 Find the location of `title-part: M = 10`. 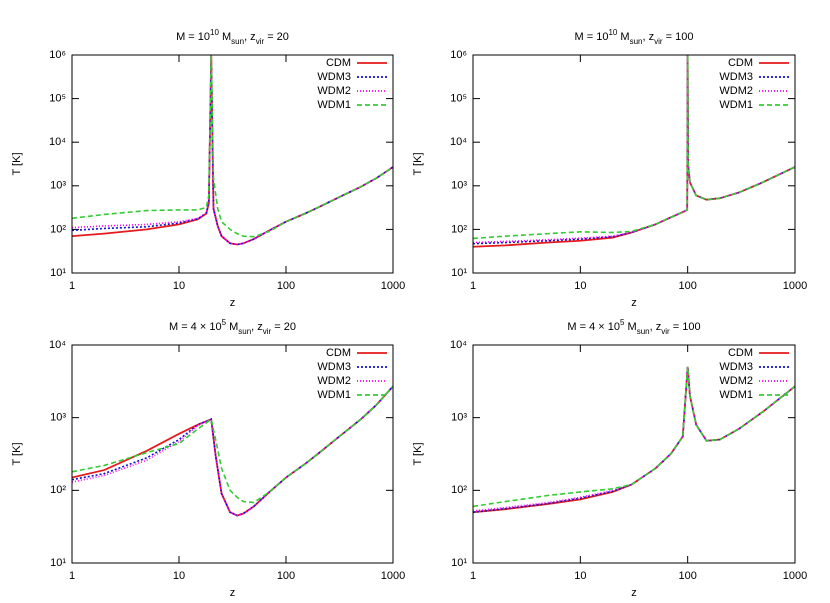

title-part: M = 10 is located at coordinates (193, 37).